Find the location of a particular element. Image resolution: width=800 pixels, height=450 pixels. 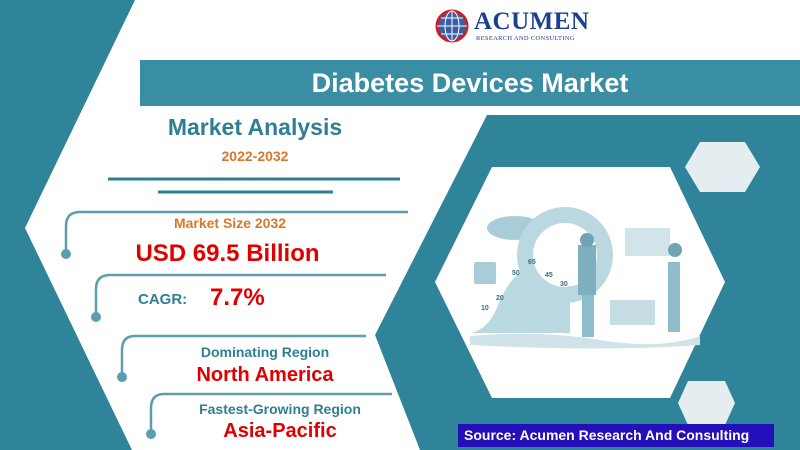

analysis-period: 2022-2032 is located at coordinates (255, 156).